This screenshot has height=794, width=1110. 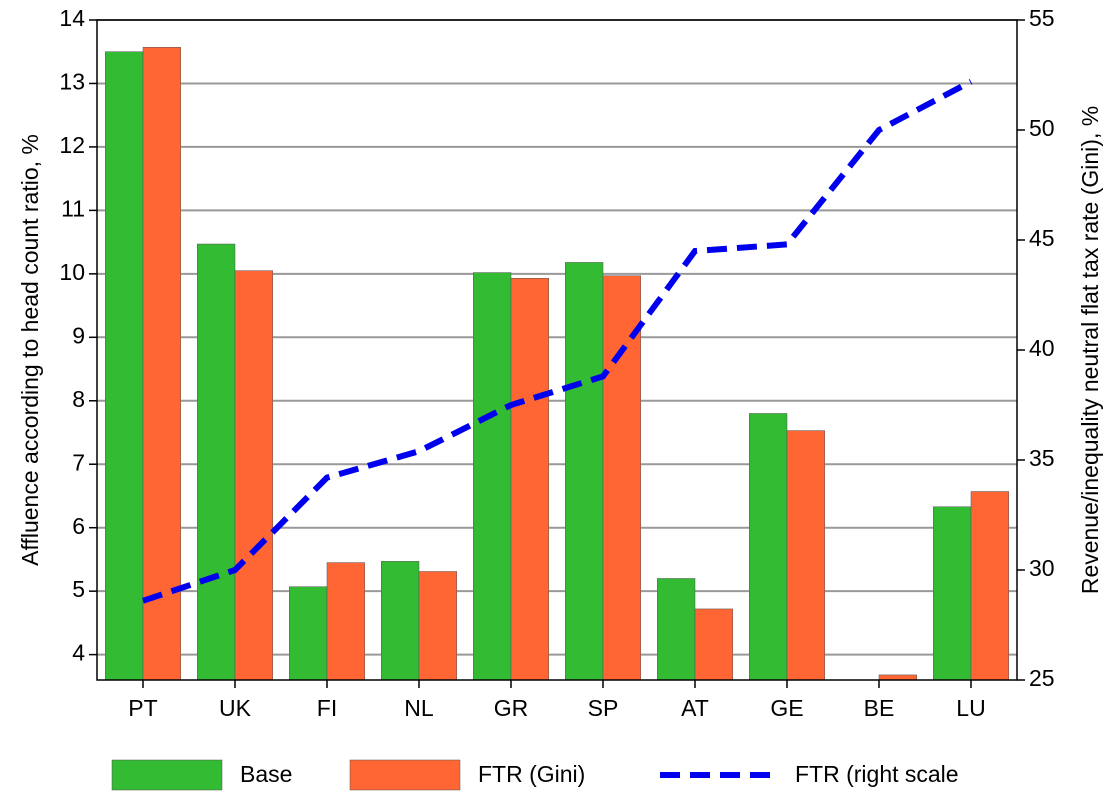 I want to click on x-tick-label: NL, so click(x=419, y=708).